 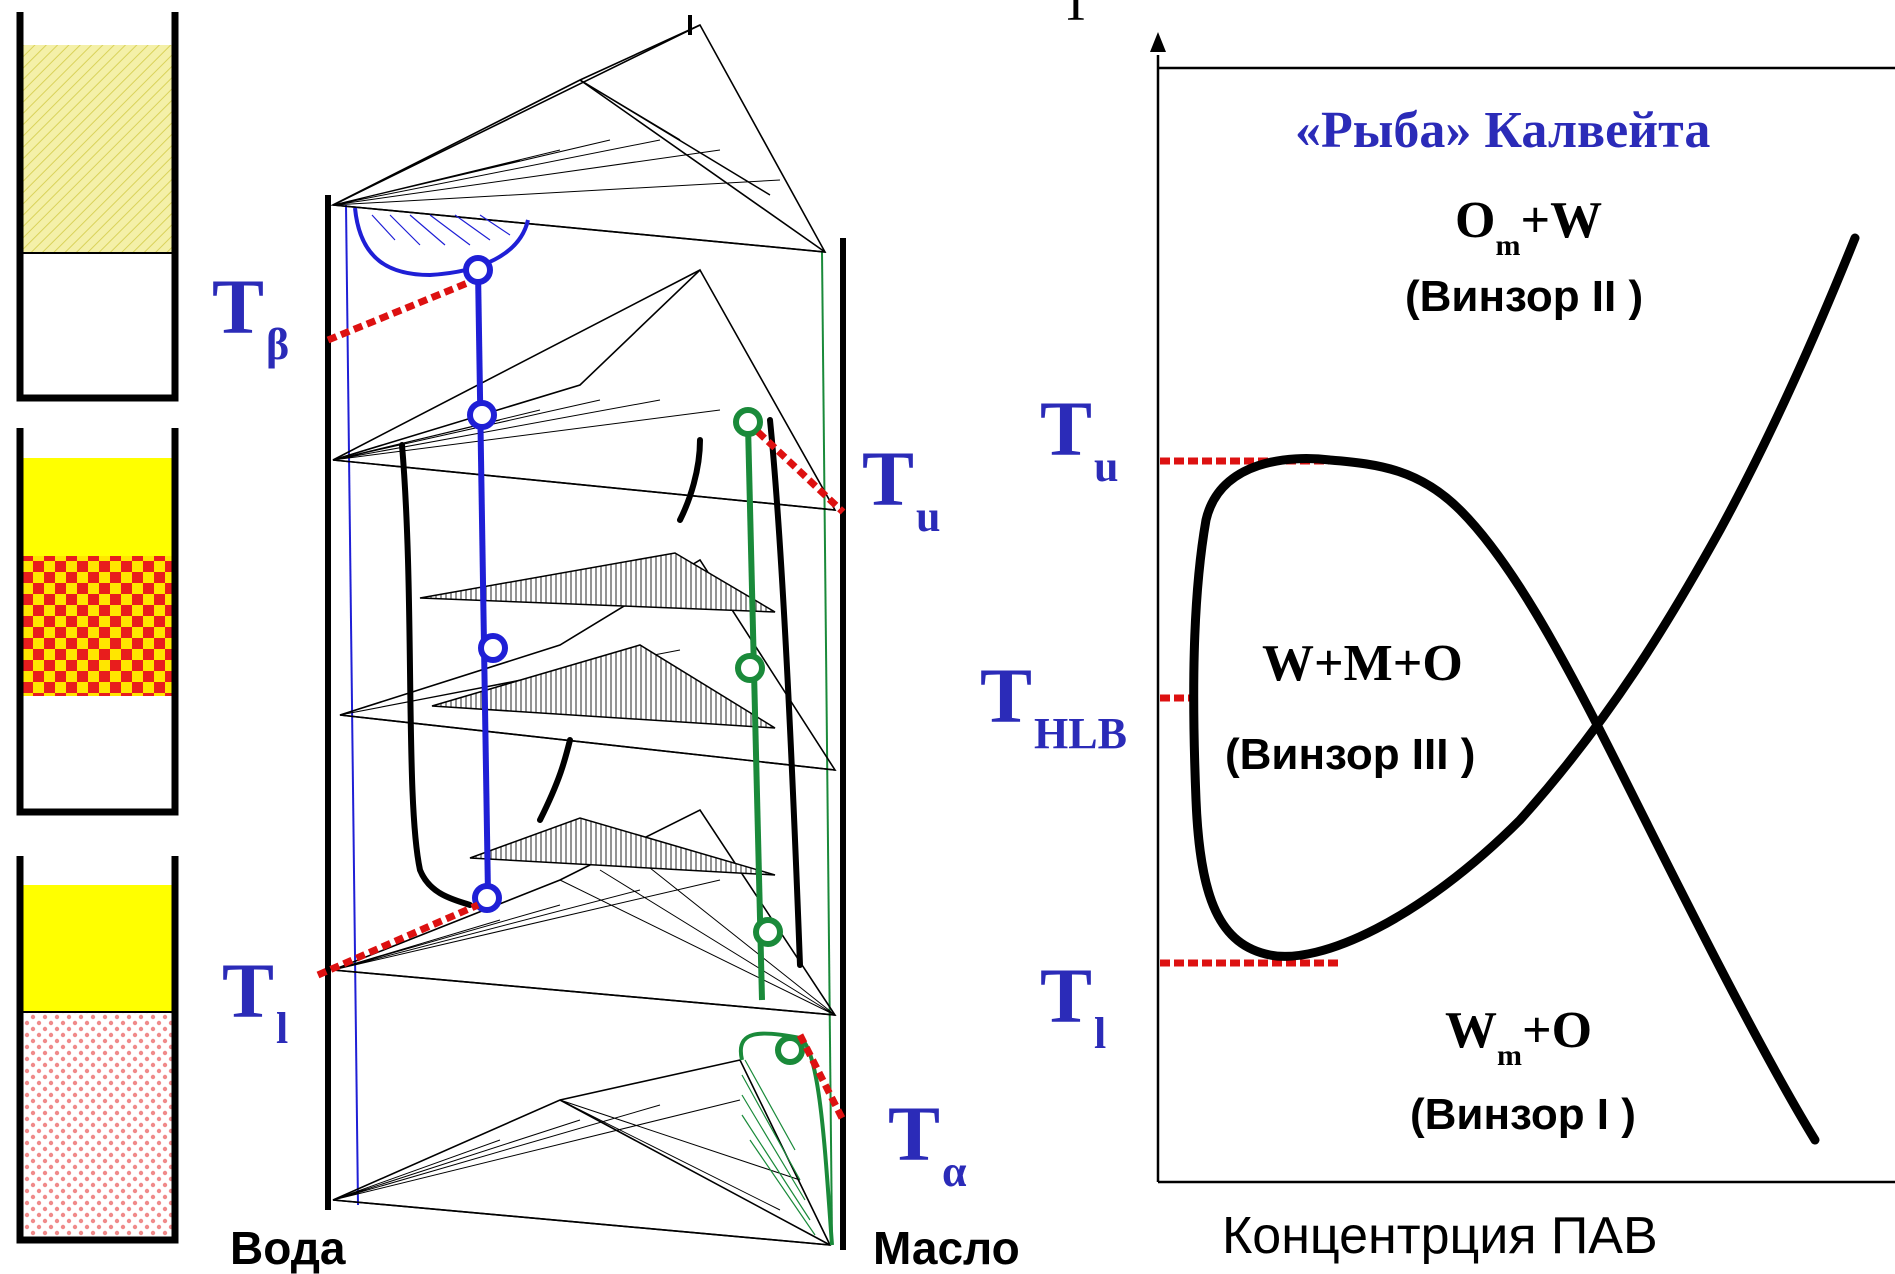 I want to click on t-beta-label: Tβ, so click(x=251, y=316).